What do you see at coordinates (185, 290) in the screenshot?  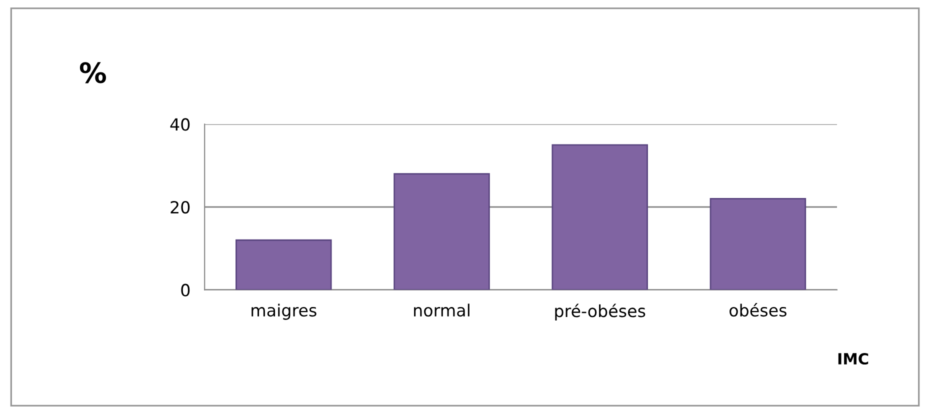 I see `y-tick-label: 0` at bounding box center [185, 290].